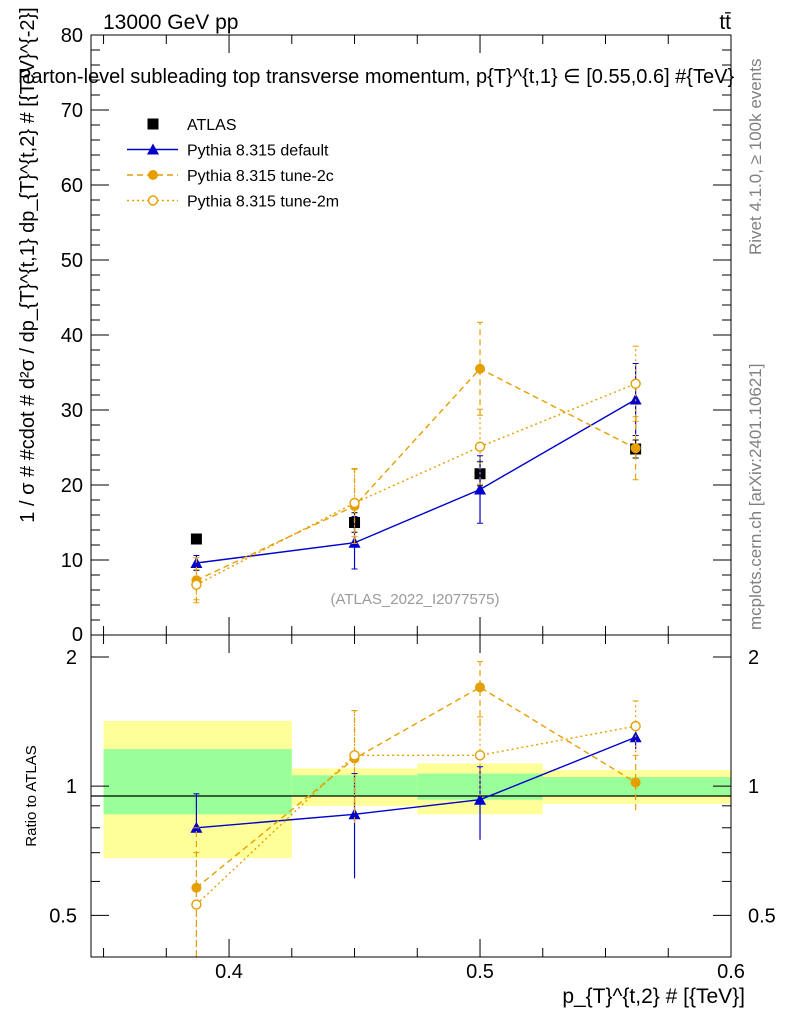  I want to click on main-y-tick-label: 10, so click(72, 561).